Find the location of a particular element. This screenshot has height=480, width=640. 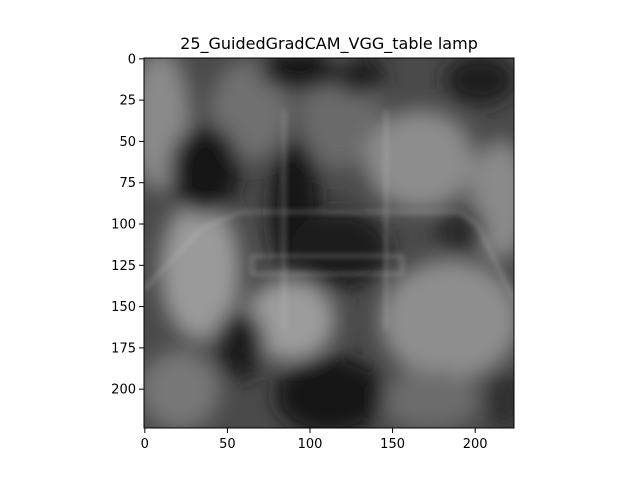

y-tick-label: 50 is located at coordinates (127, 142).